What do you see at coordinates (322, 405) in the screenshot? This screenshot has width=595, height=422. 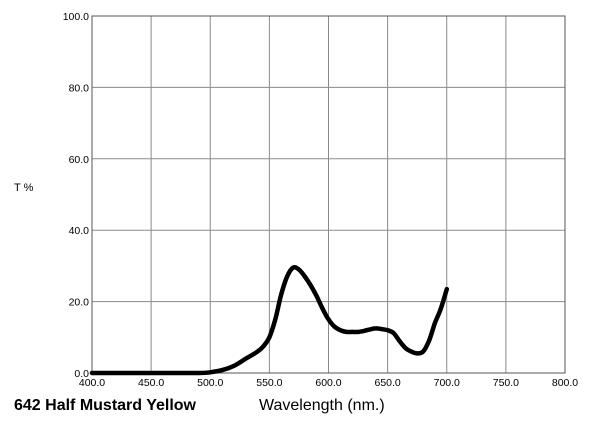 I see `x-axis-label: Wavelength (nm.)` at bounding box center [322, 405].